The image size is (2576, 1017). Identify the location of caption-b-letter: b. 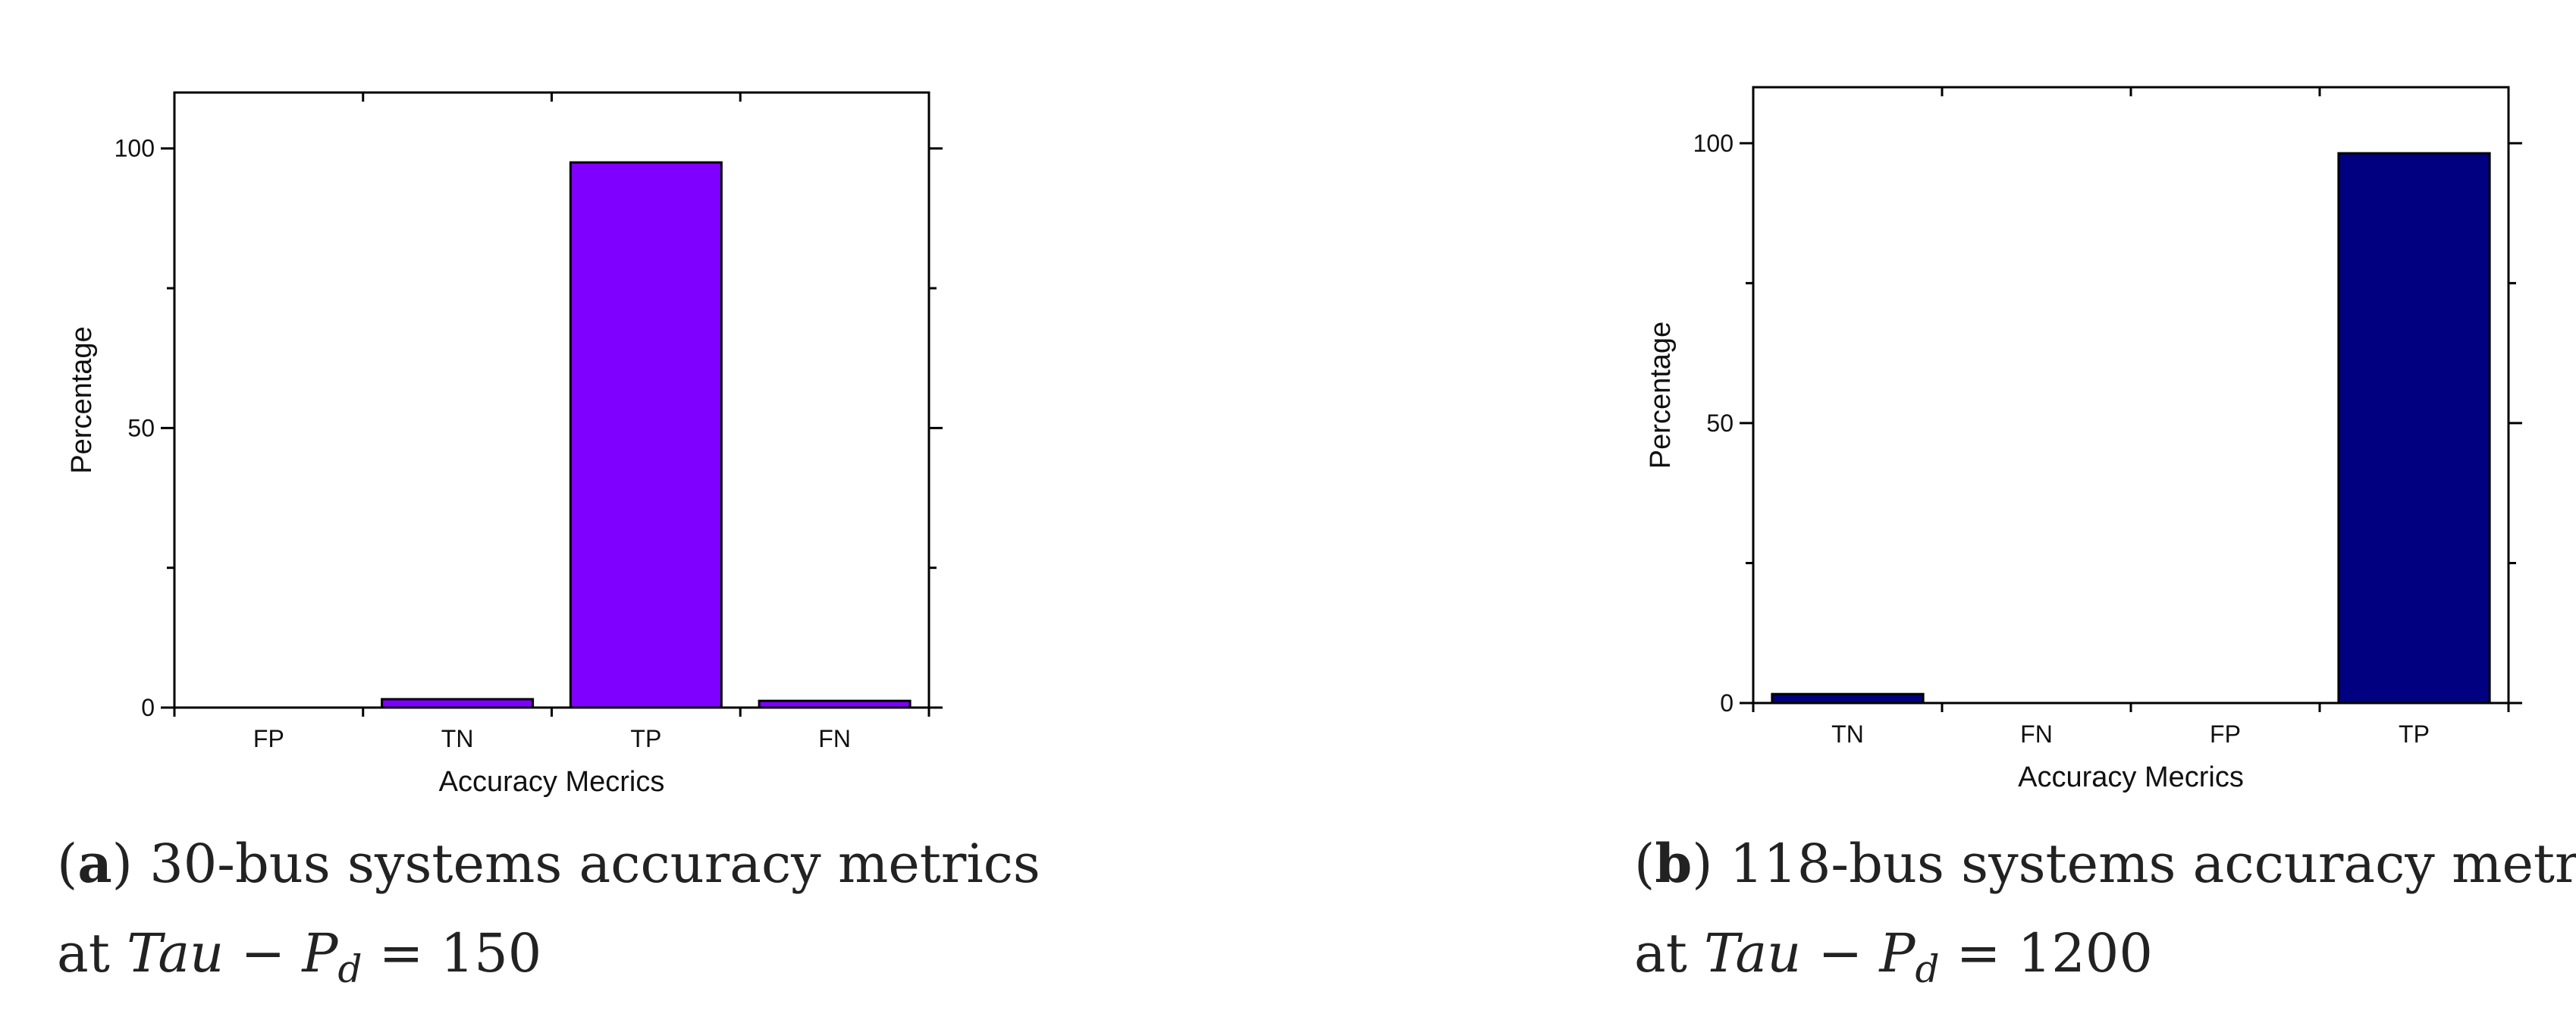
(1674, 863).